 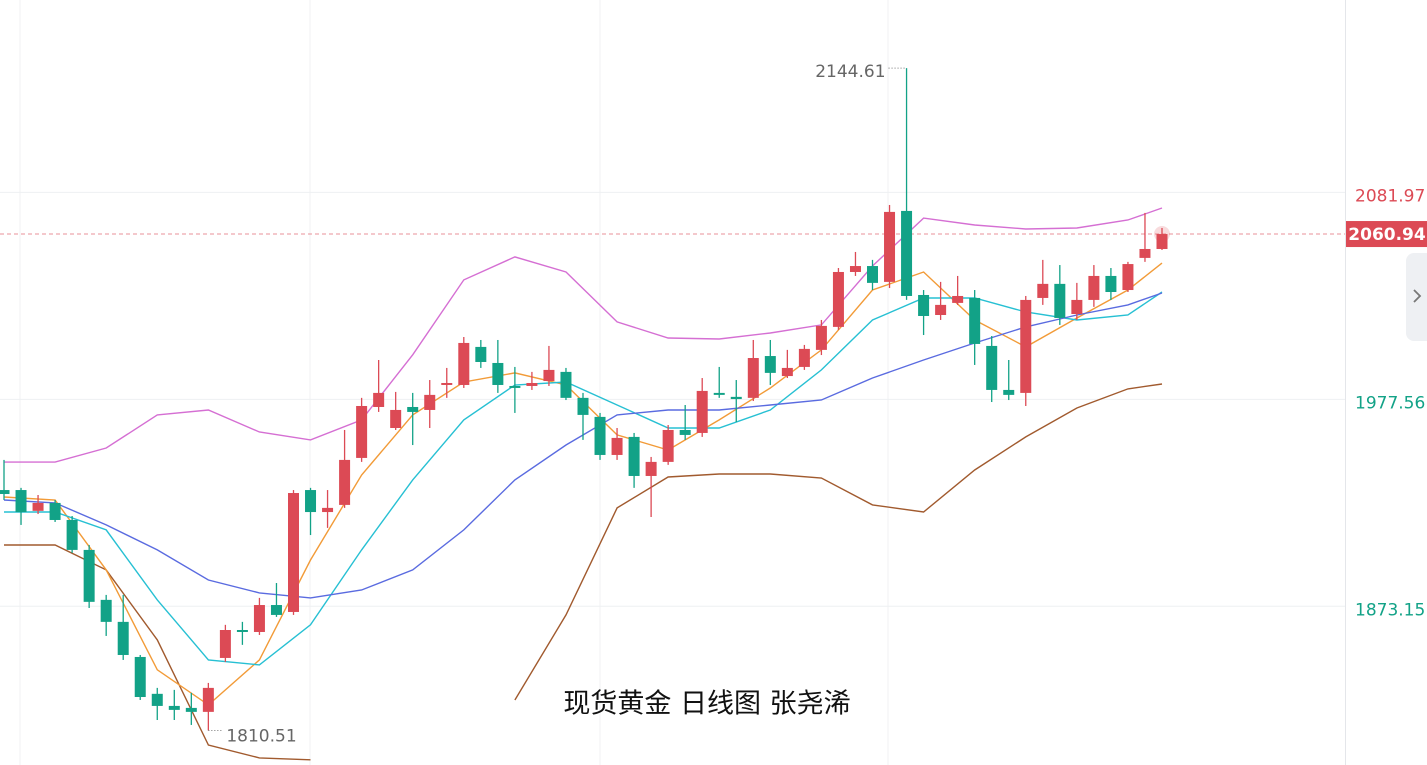 I want to click on last-price-box, so click(x=1386, y=234).